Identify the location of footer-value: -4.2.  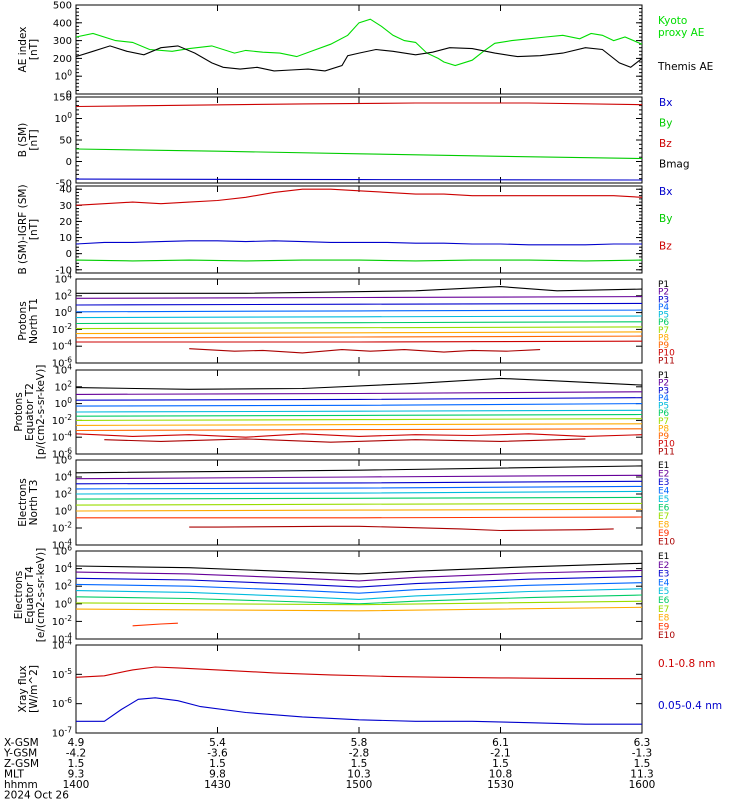
(76, 754).